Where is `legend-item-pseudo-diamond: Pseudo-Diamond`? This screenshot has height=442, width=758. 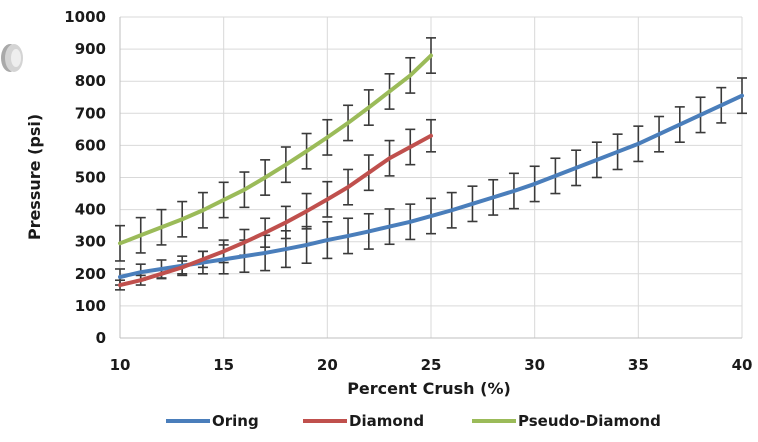
legend-item-pseudo-diamond: Pseudo-Diamond is located at coordinates (566, 421).